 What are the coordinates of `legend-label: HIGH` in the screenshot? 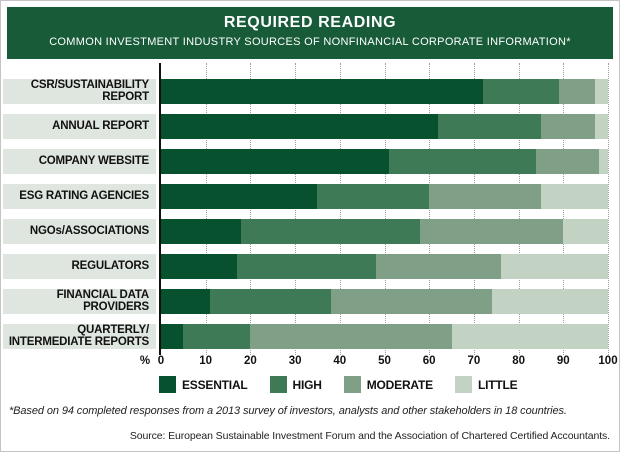 It's located at (307, 384).